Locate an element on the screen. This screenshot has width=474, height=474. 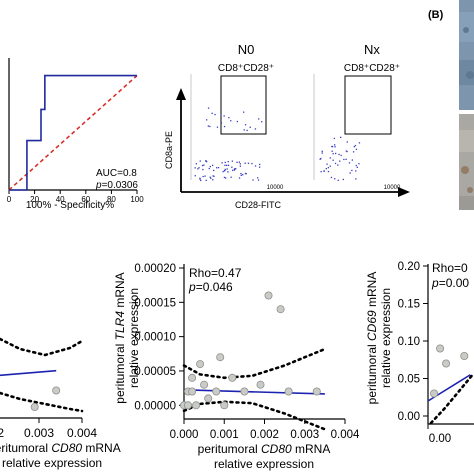
cd69-y-axis-label: peritumoral CD69 mRNA is located at coordinates (372, 338).